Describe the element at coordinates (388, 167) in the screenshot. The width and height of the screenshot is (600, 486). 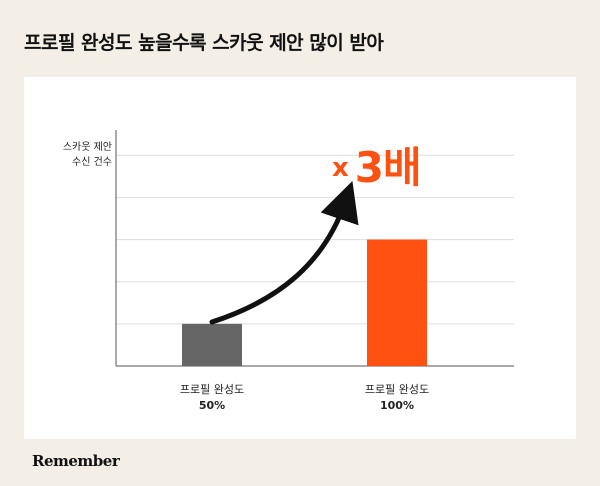
I see `multiplier-value: 3배` at that location.